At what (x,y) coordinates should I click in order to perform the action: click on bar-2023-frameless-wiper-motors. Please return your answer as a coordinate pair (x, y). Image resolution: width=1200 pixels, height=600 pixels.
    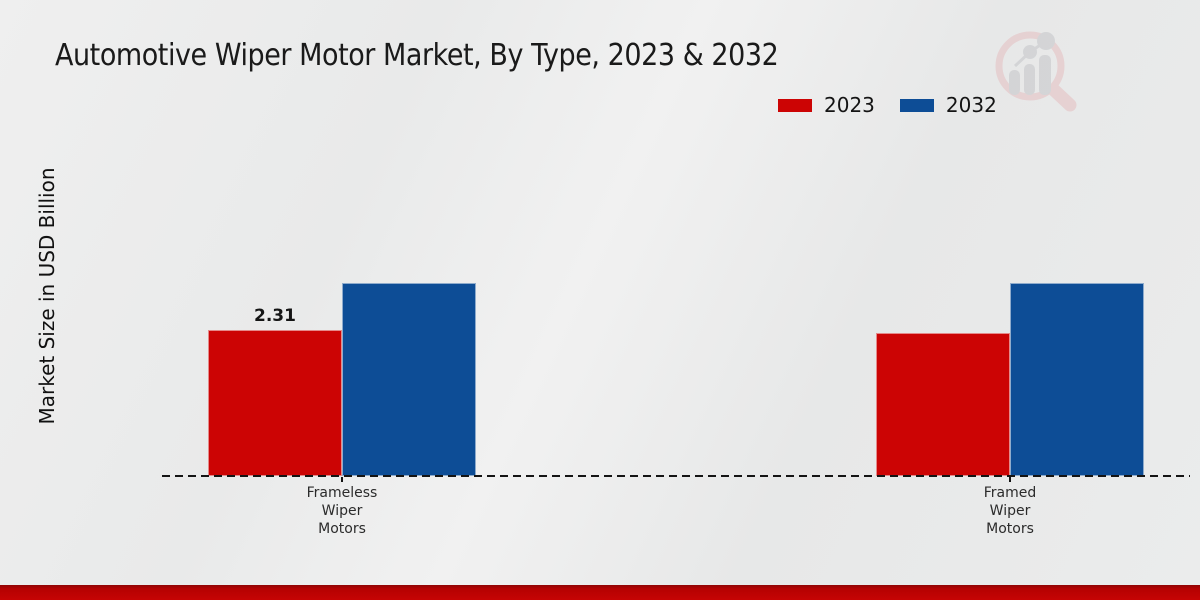
    Looking at the image, I should click on (275, 403).